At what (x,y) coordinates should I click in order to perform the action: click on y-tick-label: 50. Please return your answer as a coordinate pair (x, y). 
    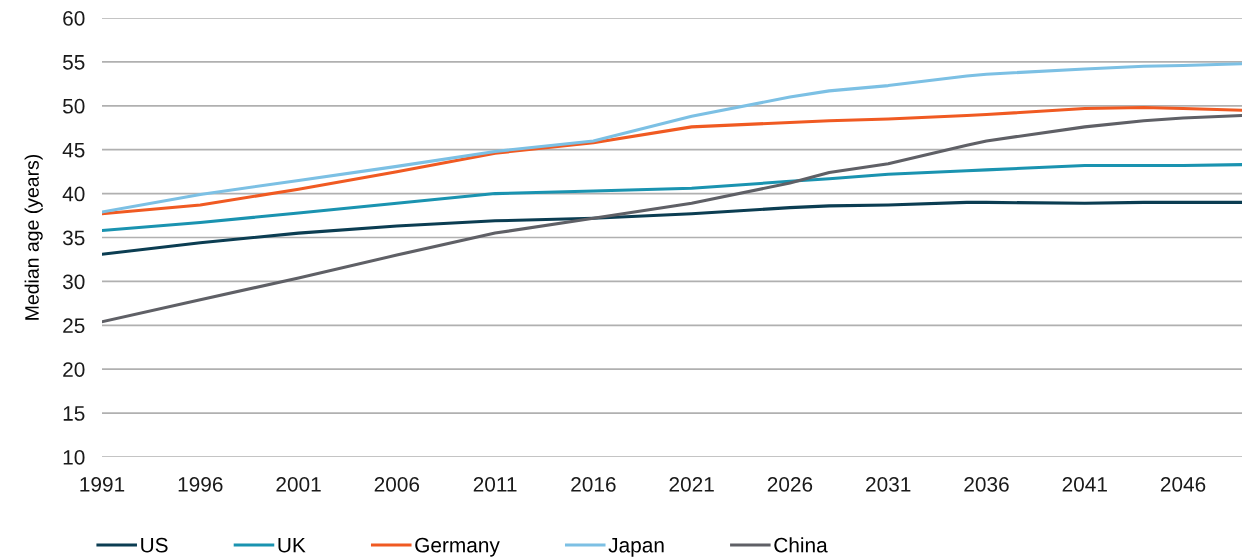
    Looking at the image, I should click on (74, 106).